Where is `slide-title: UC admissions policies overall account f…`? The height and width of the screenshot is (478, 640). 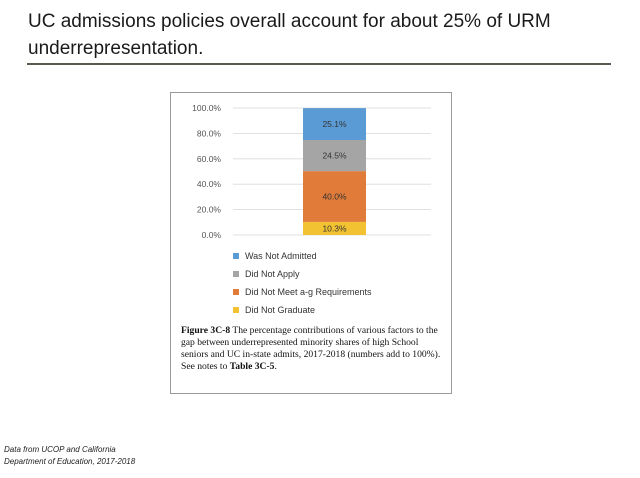
slide-title: UC admissions policies overall account f… is located at coordinates (289, 35).